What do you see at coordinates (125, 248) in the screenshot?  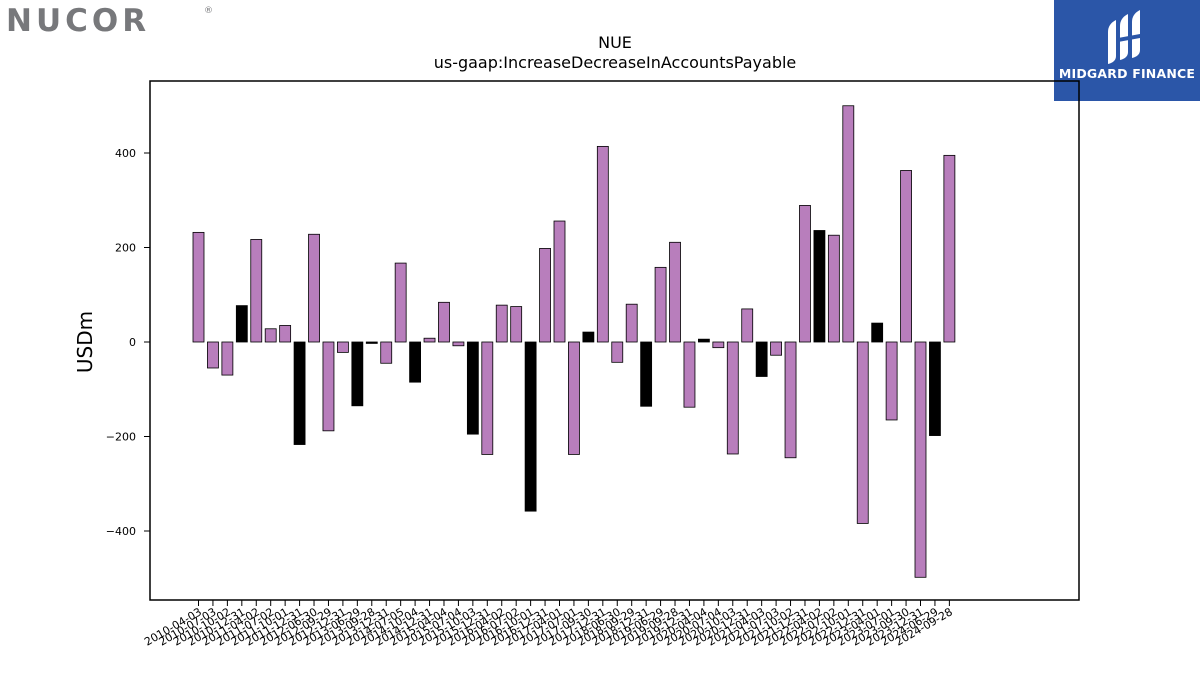 I see `y-tick-label: 200` at bounding box center [125, 248].